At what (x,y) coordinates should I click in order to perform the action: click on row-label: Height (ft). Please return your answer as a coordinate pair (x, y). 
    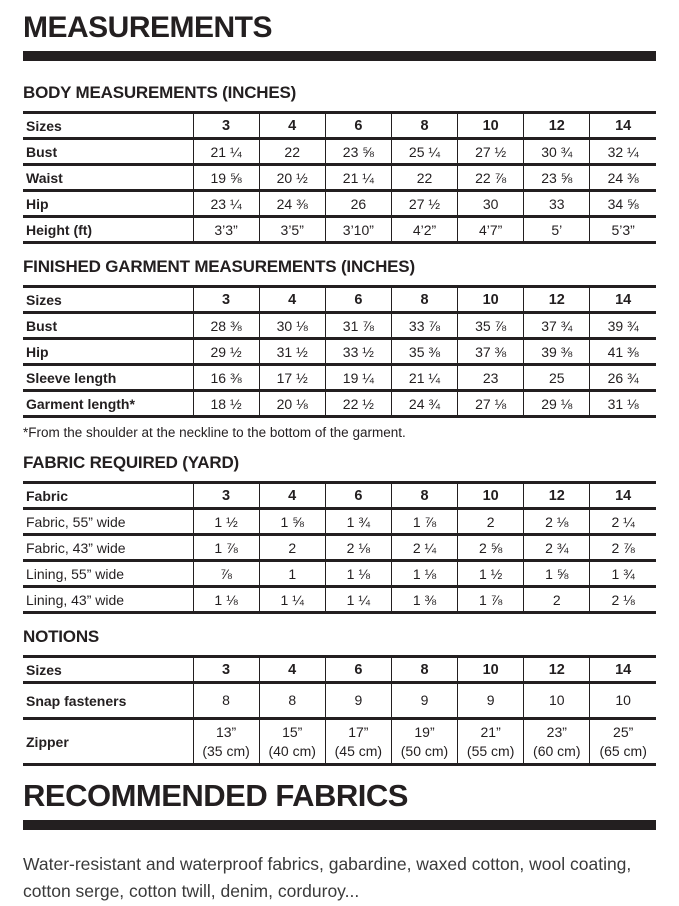
    Looking at the image, I should click on (59, 229).